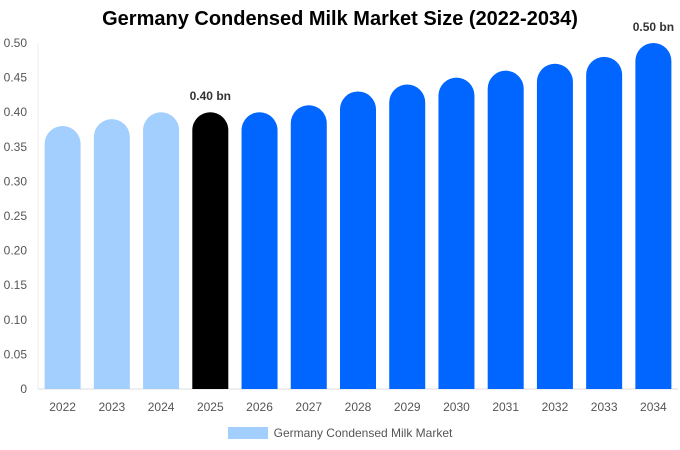 This screenshot has width=680, height=450. Describe the element at coordinates (16, 181) in the screenshot. I see `y-tick-label: 0.30` at that location.